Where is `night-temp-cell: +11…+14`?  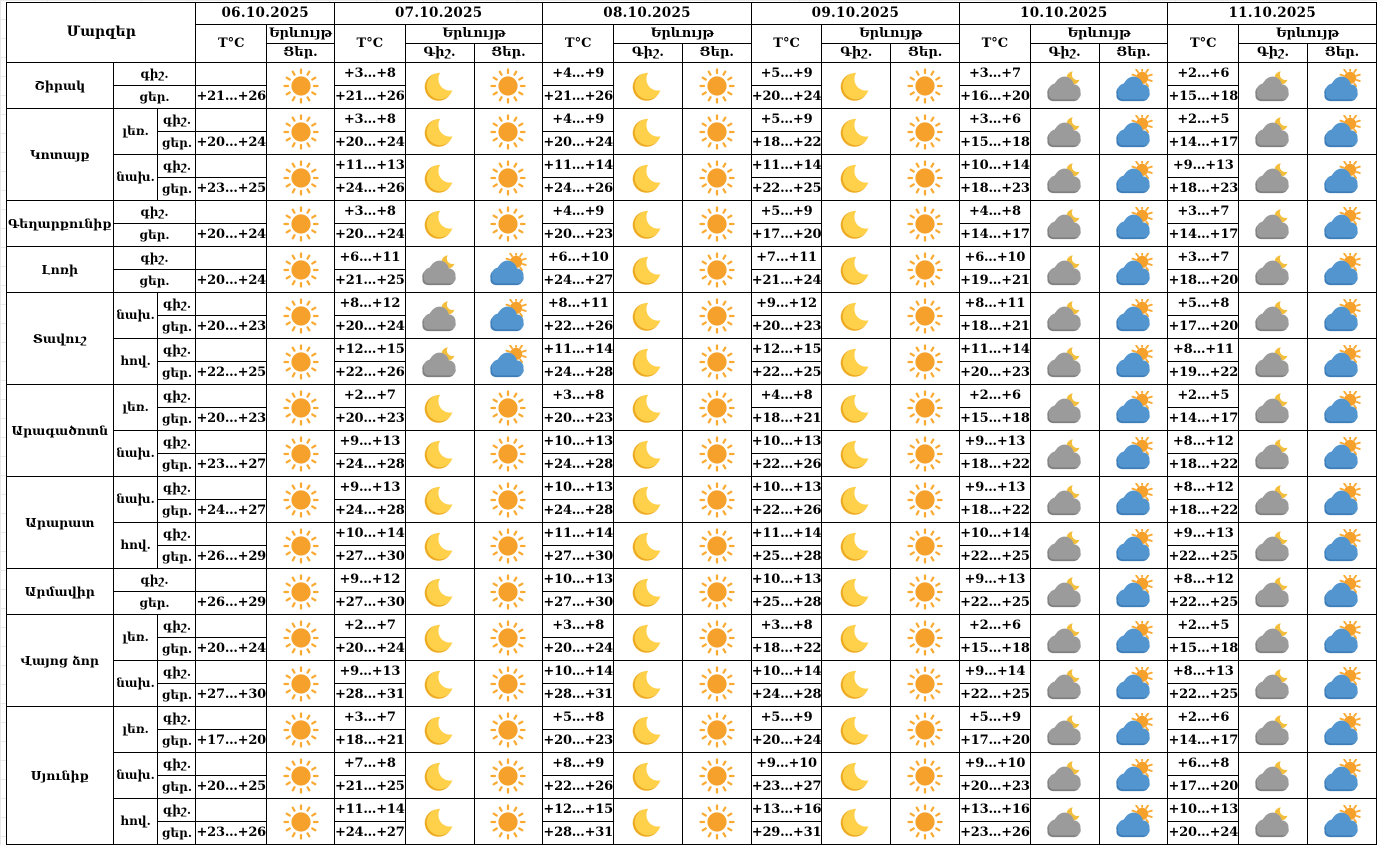
night-temp-cell: +11…+14 is located at coordinates (786, 166).